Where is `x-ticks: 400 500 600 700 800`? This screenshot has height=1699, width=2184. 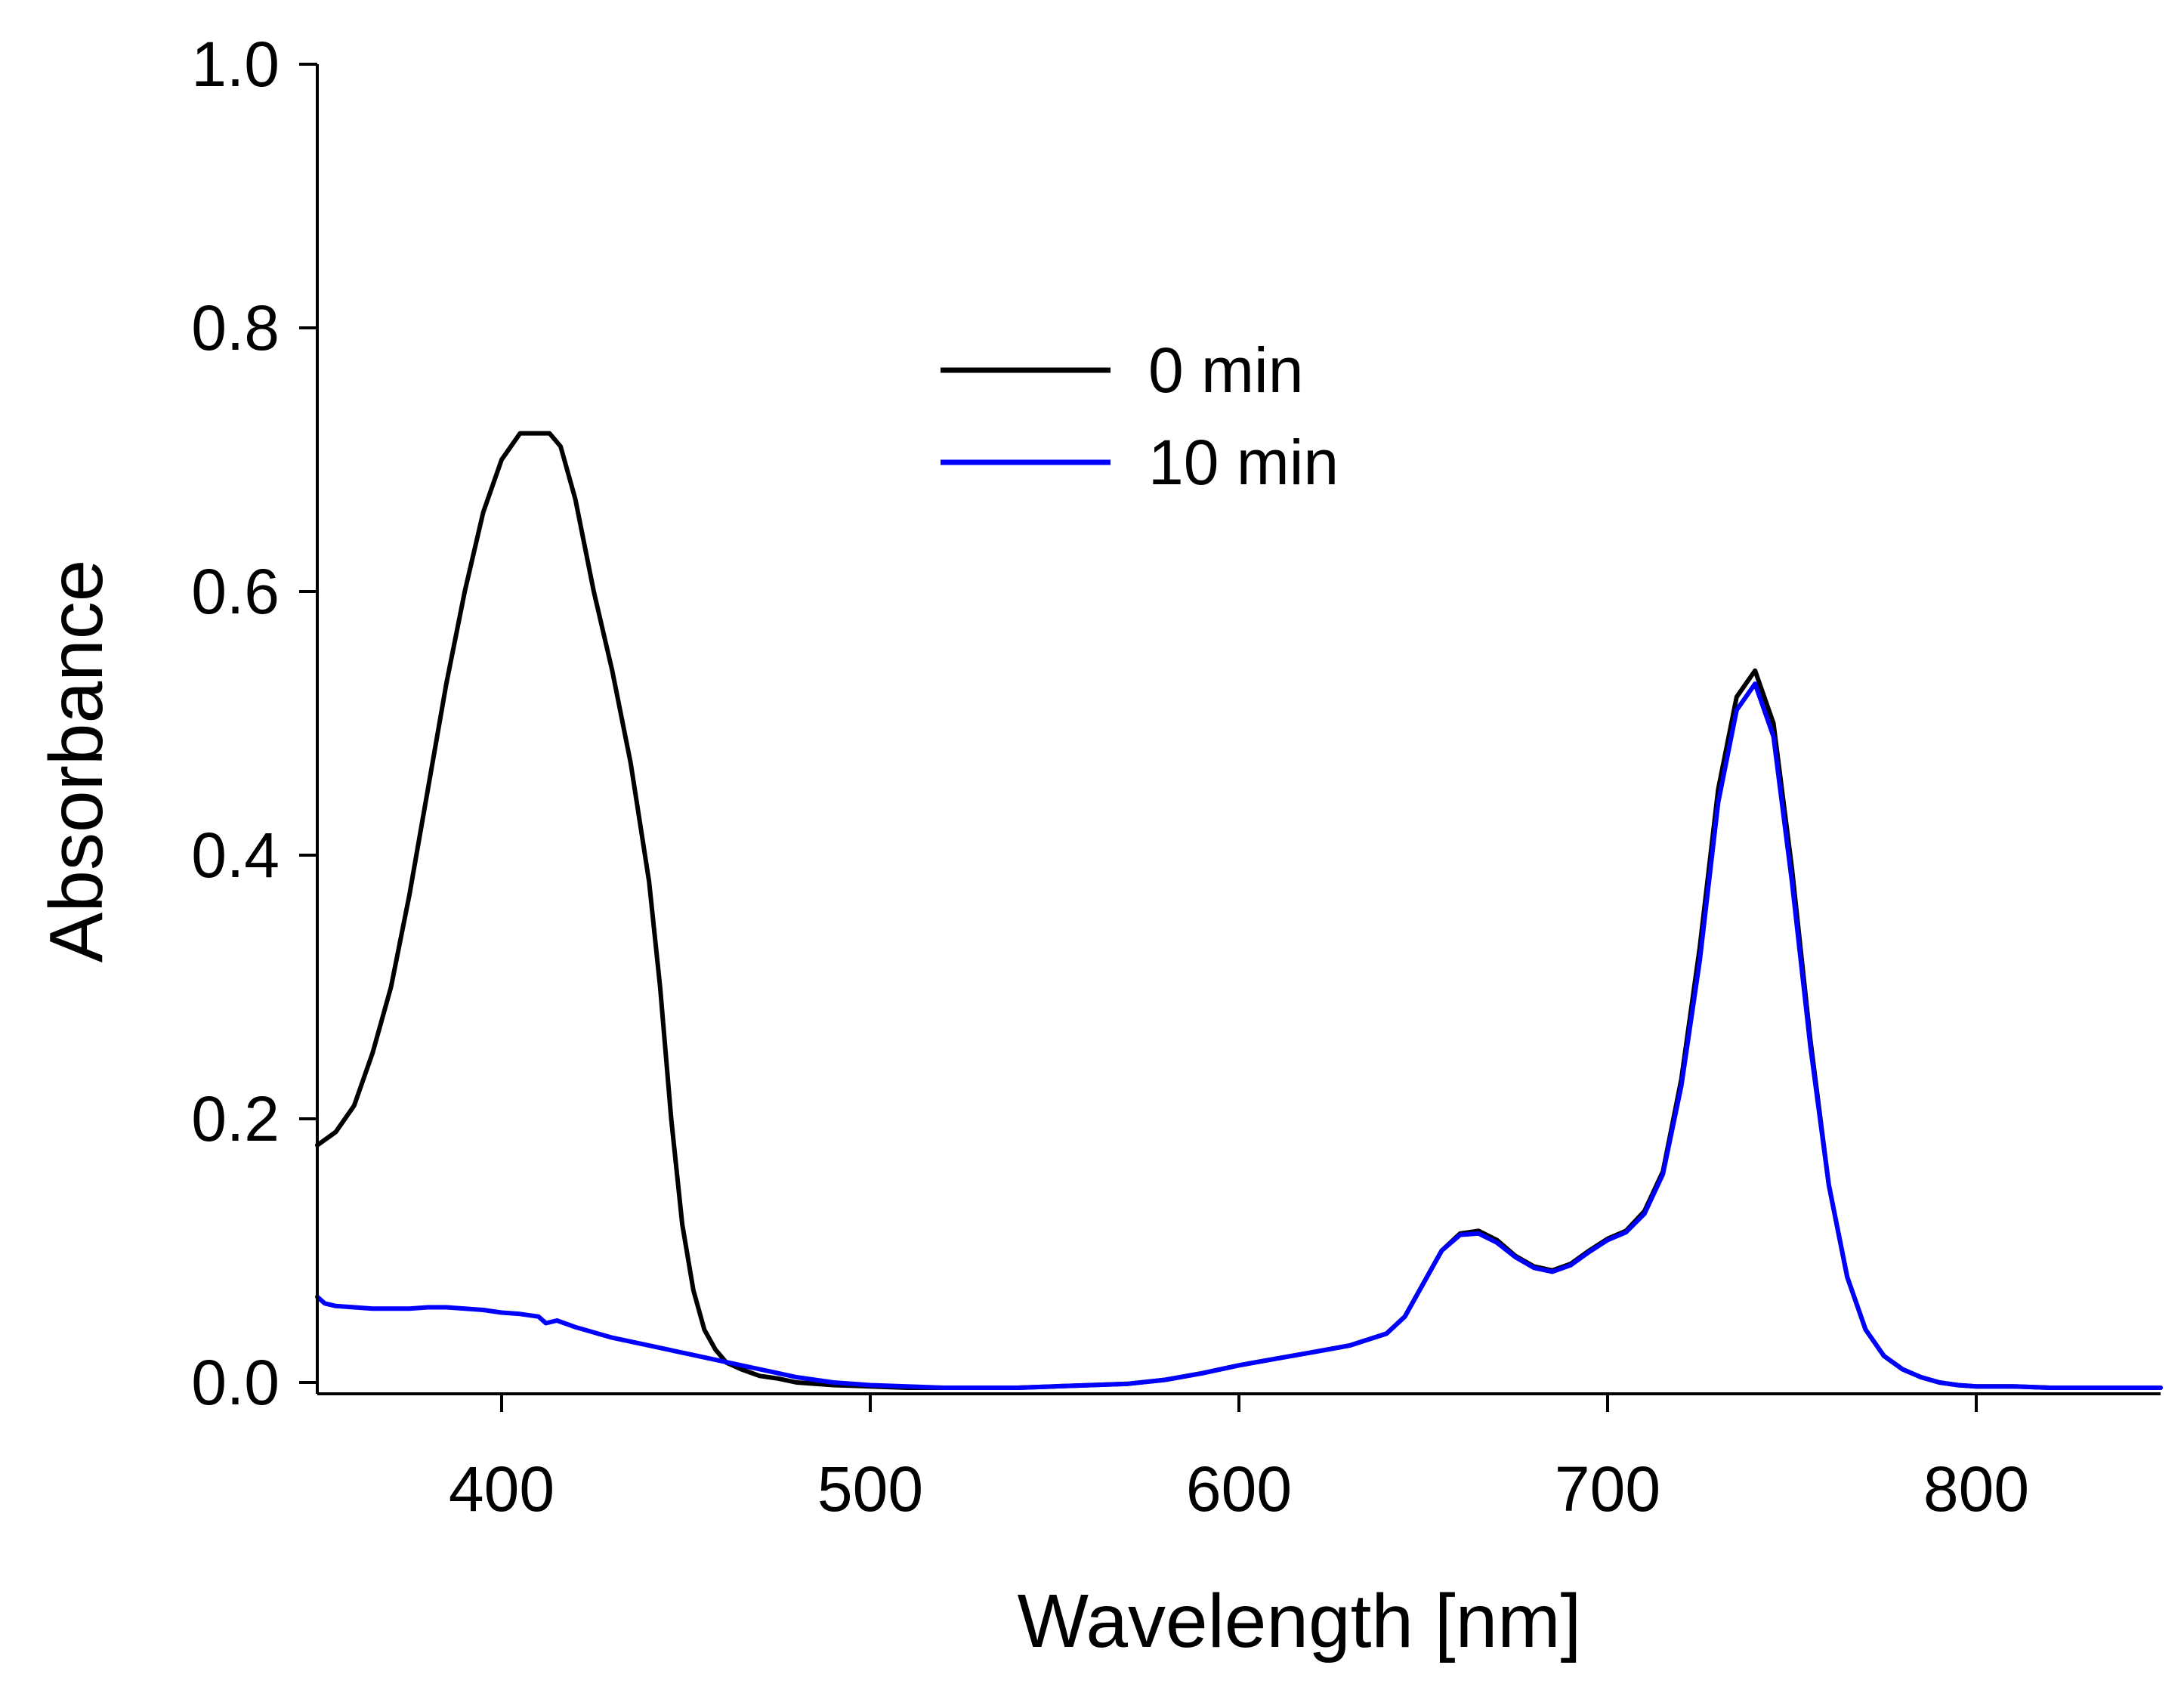
x-ticks: 400 500 600 700 800 is located at coordinates (1239, 1459).